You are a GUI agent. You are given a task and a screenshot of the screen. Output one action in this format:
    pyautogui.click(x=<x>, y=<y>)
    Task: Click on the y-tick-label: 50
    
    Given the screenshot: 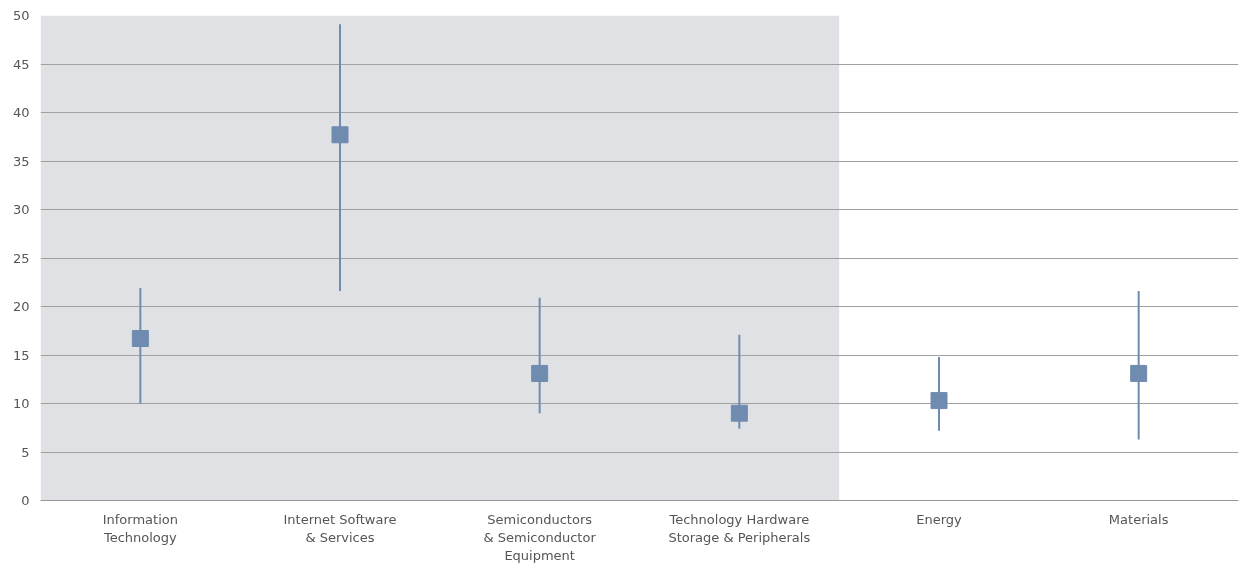 What is the action you would take?
    pyautogui.click(x=21, y=15)
    